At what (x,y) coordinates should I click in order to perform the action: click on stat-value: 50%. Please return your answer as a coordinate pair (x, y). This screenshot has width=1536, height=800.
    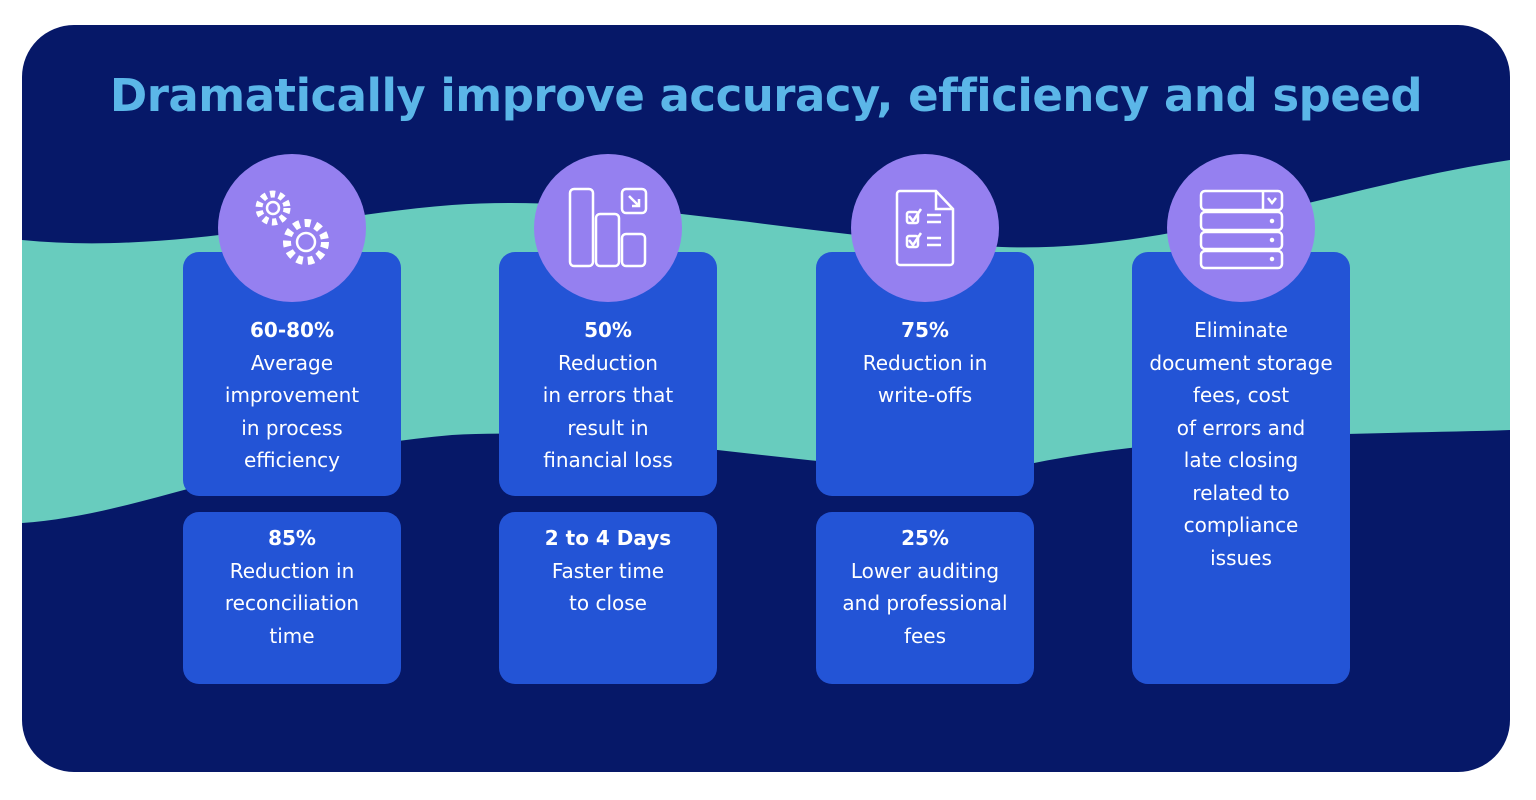
    Looking at the image, I should click on (608, 330).